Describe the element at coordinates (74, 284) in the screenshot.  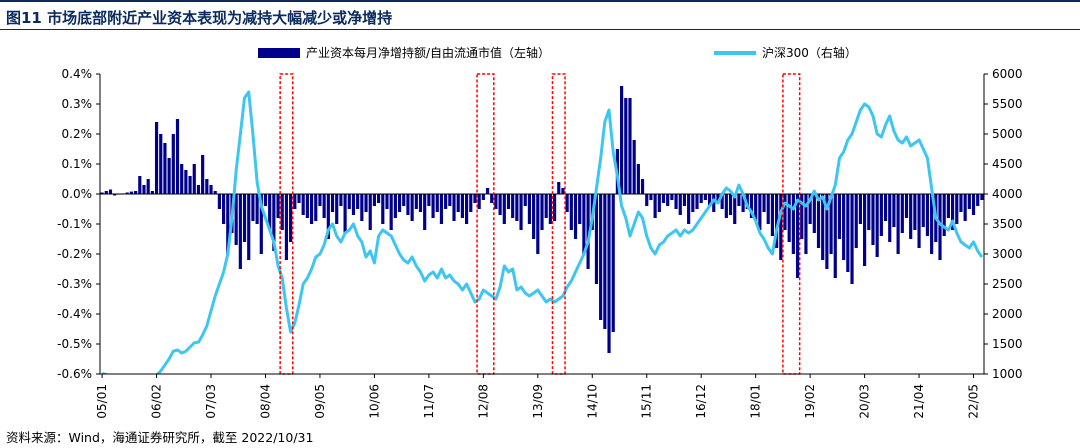
I see `left-tick-label: -0.3%` at that location.